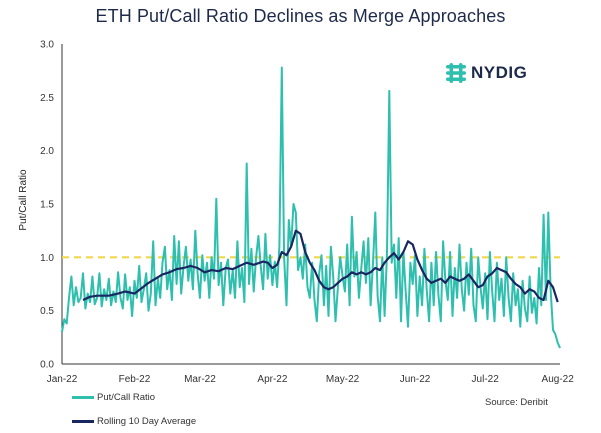  Describe the element at coordinates (147, 421) in the screenshot. I see `legend-label-rolling-average: Rolling 10 Day Average` at that location.